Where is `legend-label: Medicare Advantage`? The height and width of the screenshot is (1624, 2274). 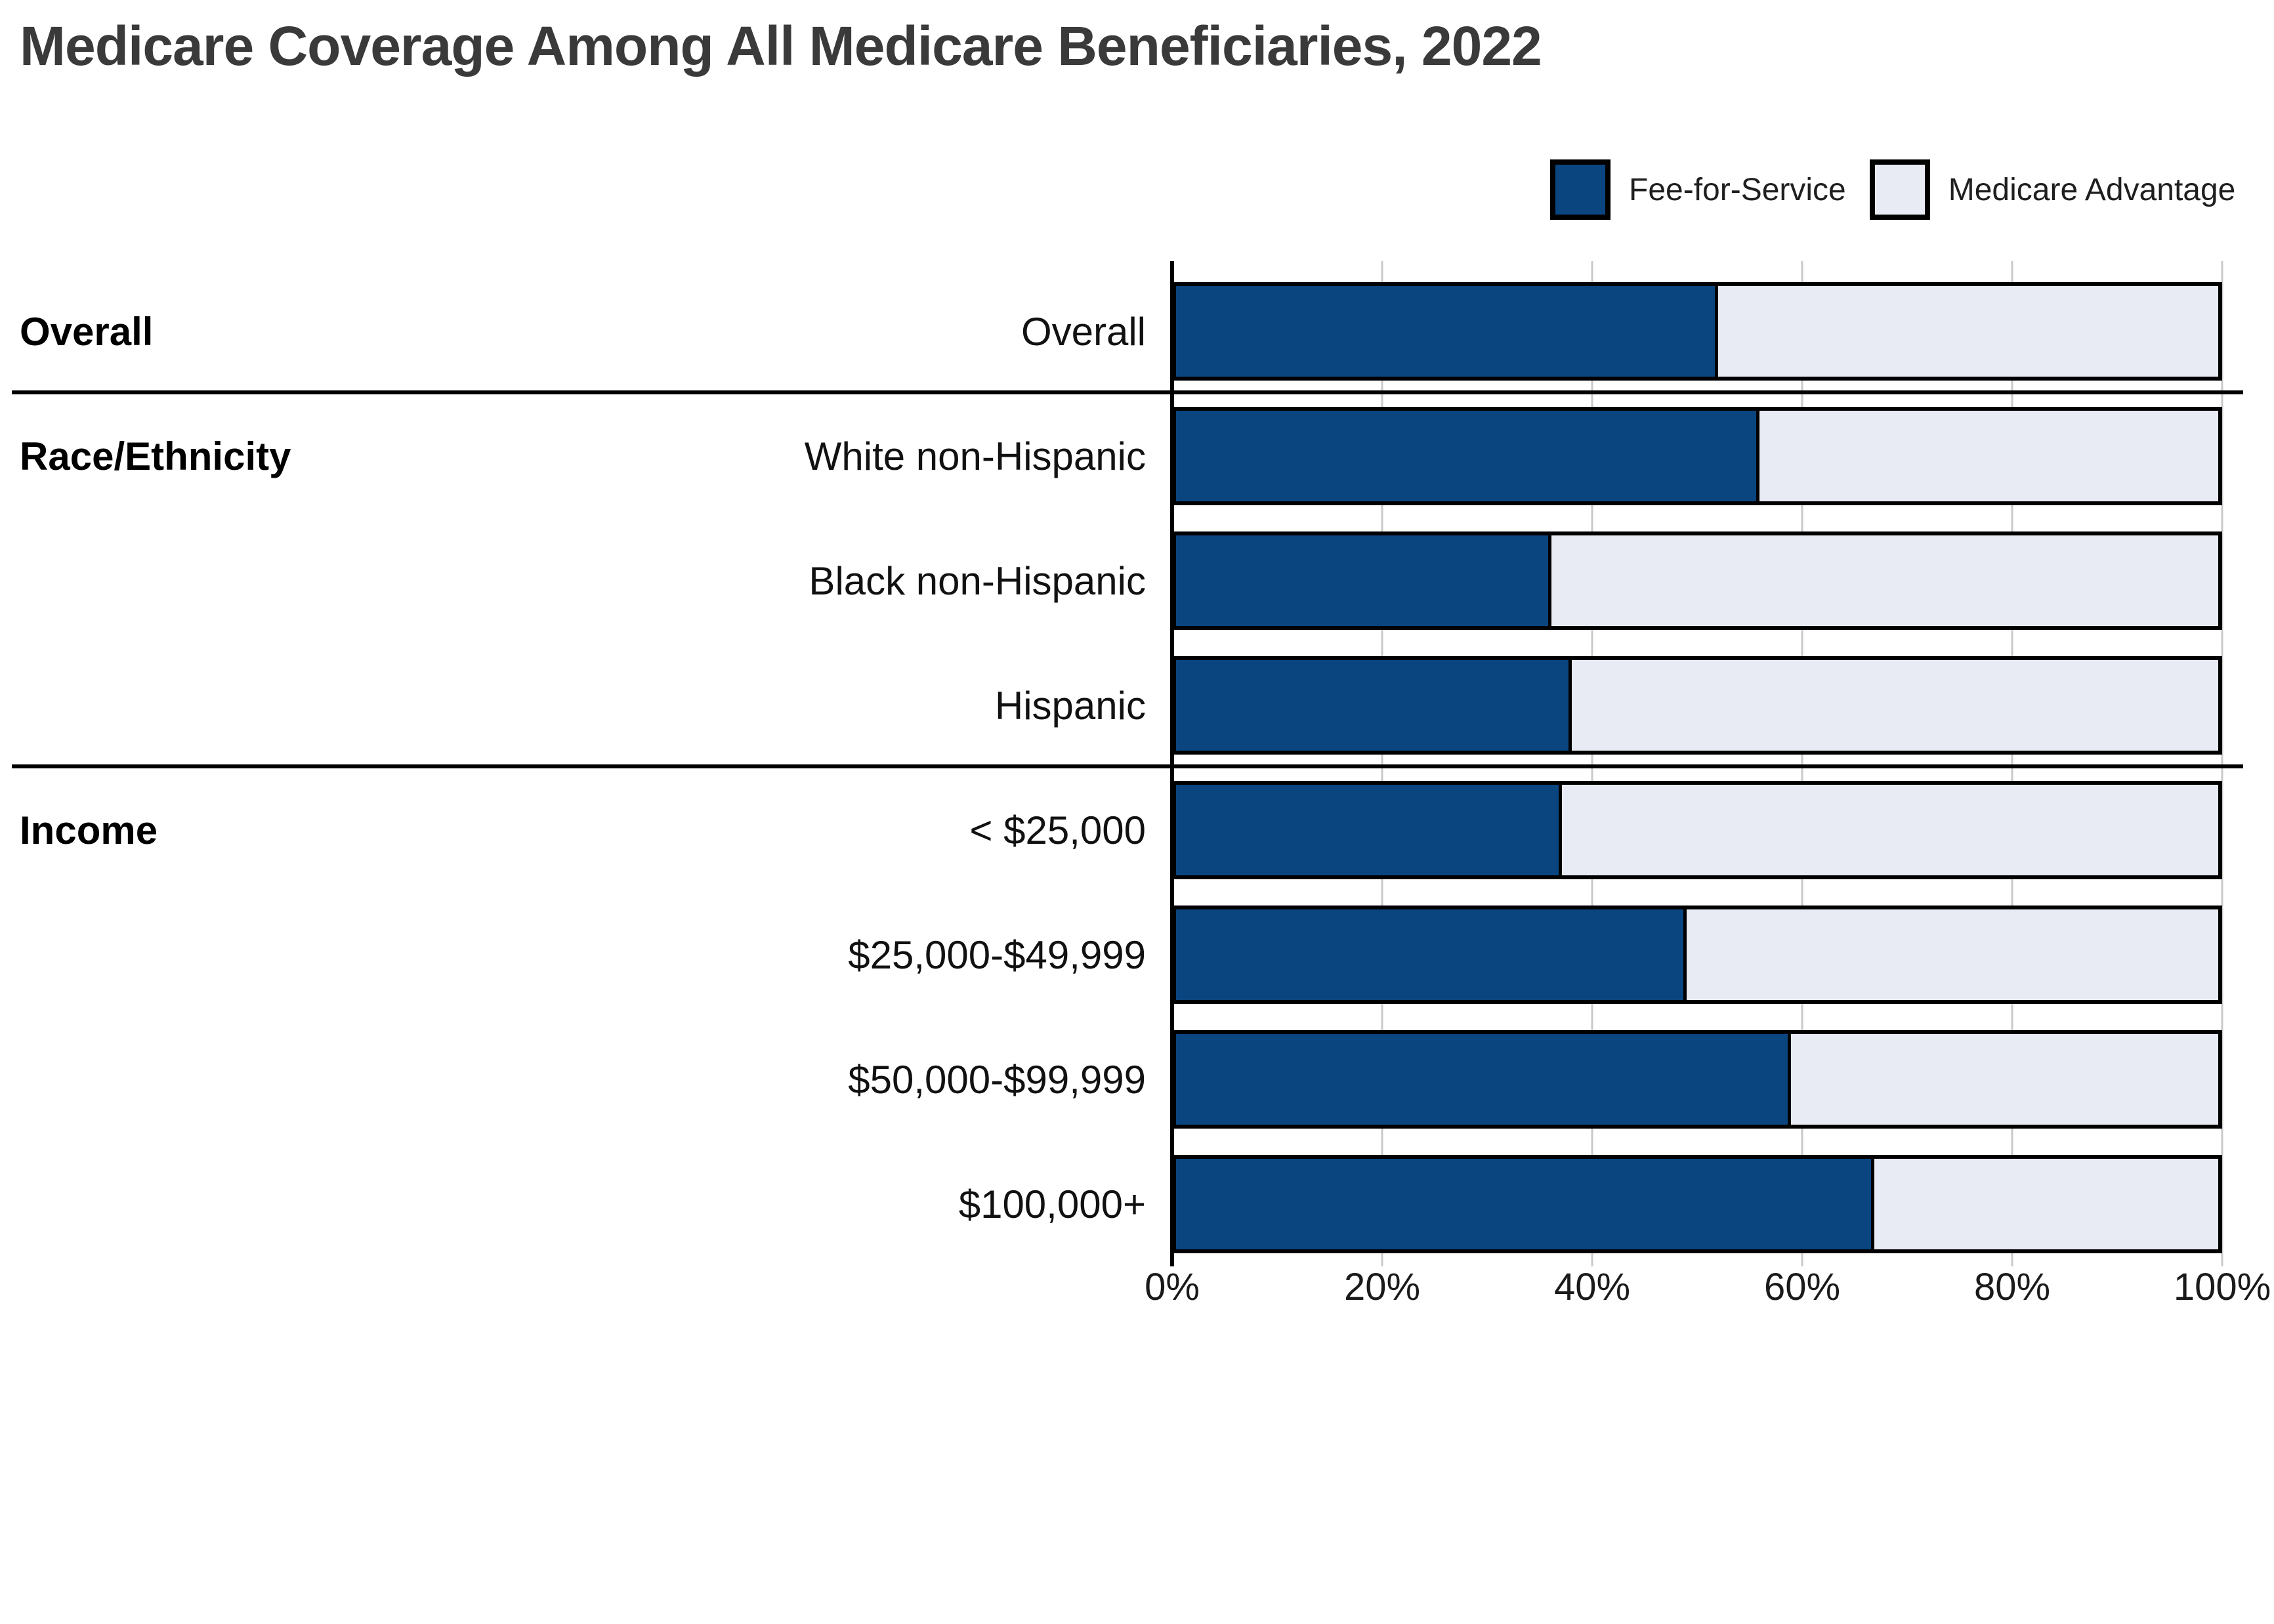 legend-label: Medicare Advantage is located at coordinates (2092, 189).